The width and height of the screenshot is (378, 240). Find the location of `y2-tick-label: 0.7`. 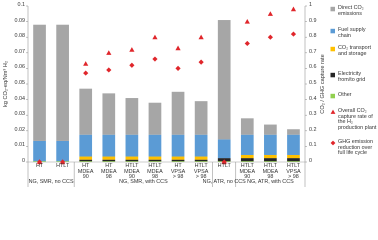

y2-tick-label: 0.7 is located at coordinates (313, 52).